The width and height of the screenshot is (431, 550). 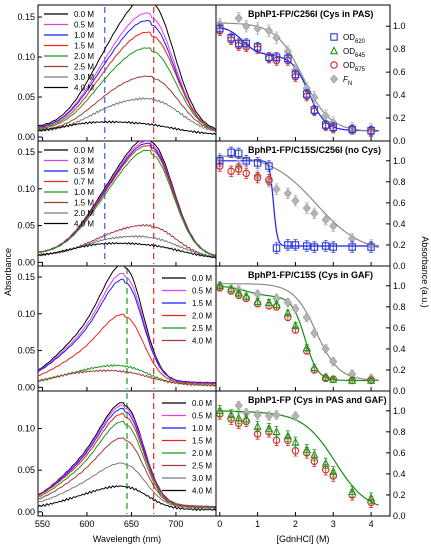 What do you see at coordinates (26, 512) in the screenshot?
I see `y-tick-label: 0.00` at bounding box center [26, 512].